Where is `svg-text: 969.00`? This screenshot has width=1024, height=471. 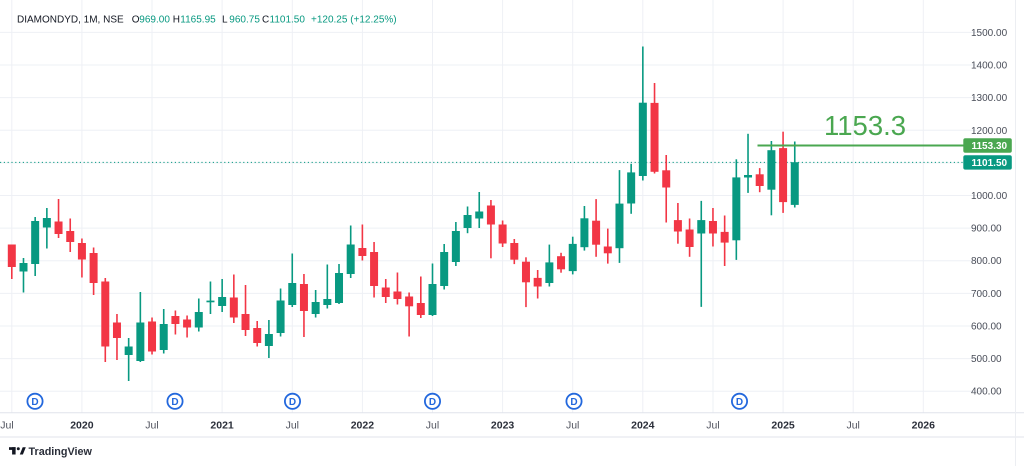 svg-text: 969.00 is located at coordinates (154, 20).